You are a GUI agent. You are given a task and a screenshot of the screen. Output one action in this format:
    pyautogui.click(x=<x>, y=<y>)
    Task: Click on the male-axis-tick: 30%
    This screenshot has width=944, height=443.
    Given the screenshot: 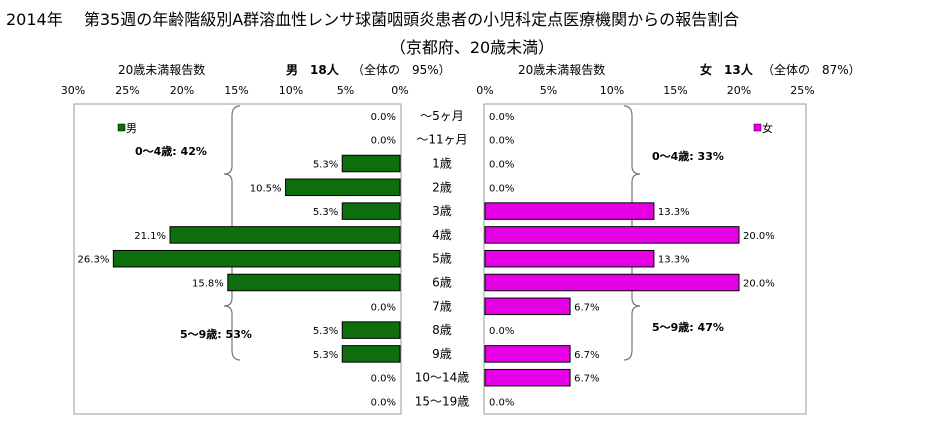 What is the action you would take?
    pyautogui.click(x=73, y=90)
    